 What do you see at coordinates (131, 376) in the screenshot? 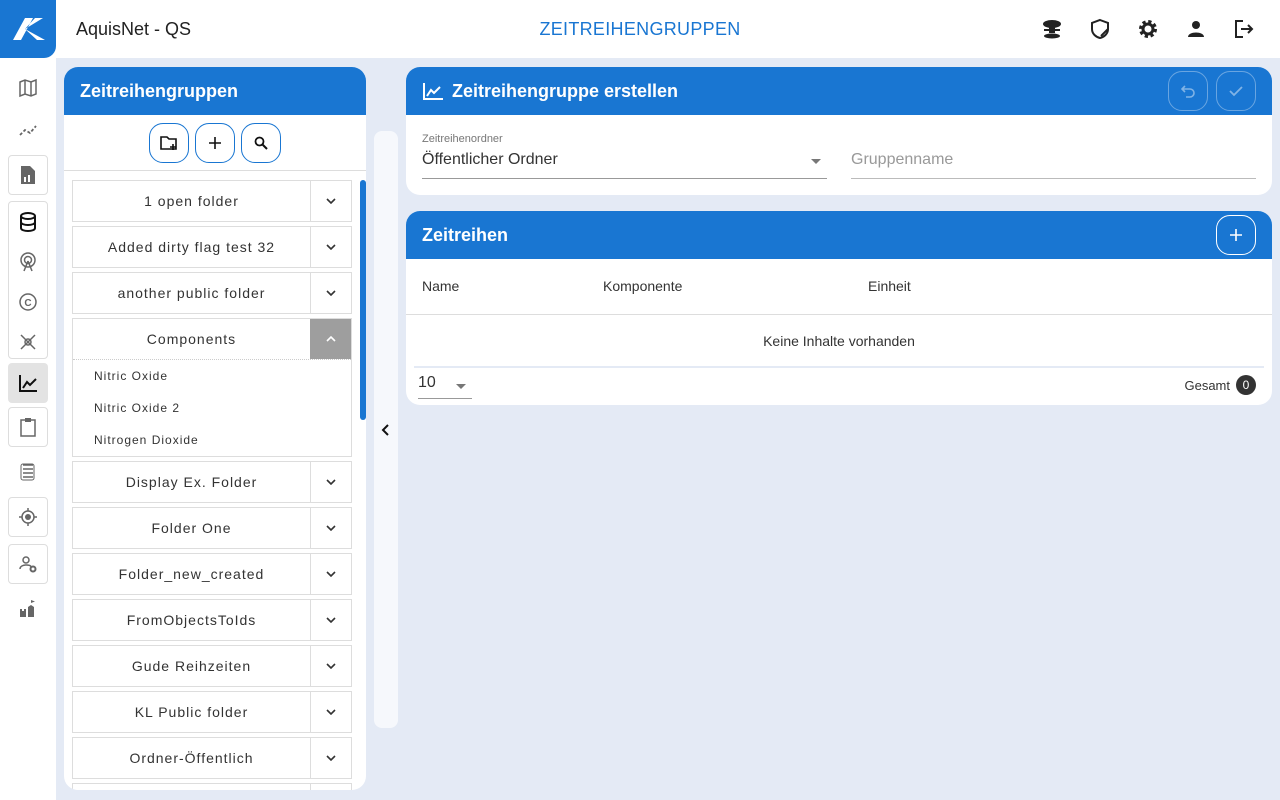
I see `timeseries-item: Nitric Oxide` at bounding box center [131, 376].